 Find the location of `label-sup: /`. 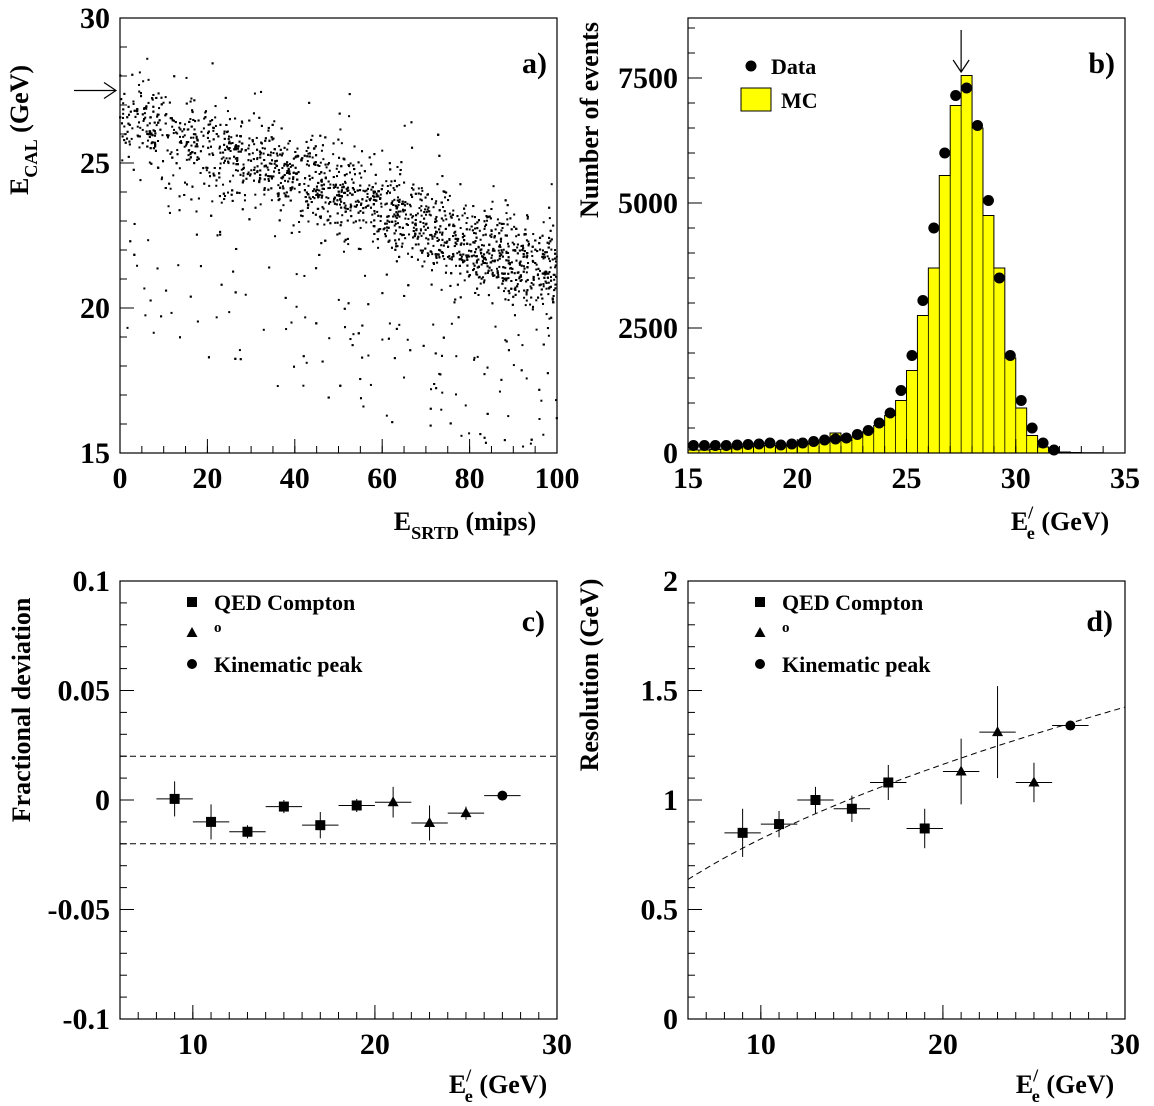

label-sup: / is located at coordinates (1030, 512).